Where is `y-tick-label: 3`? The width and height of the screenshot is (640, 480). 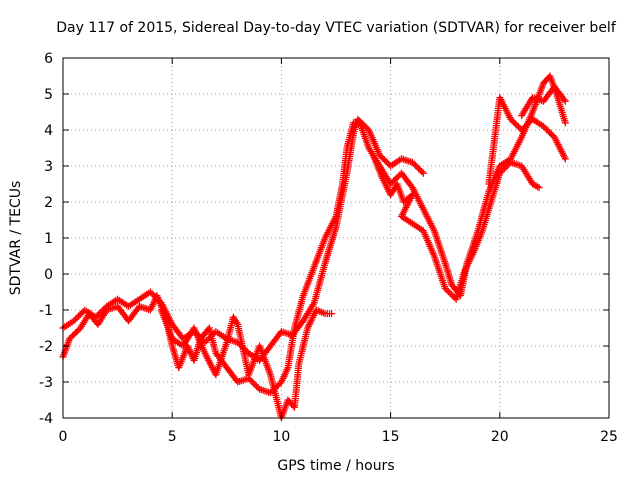
y-tick-label: 3 is located at coordinates (48, 167).